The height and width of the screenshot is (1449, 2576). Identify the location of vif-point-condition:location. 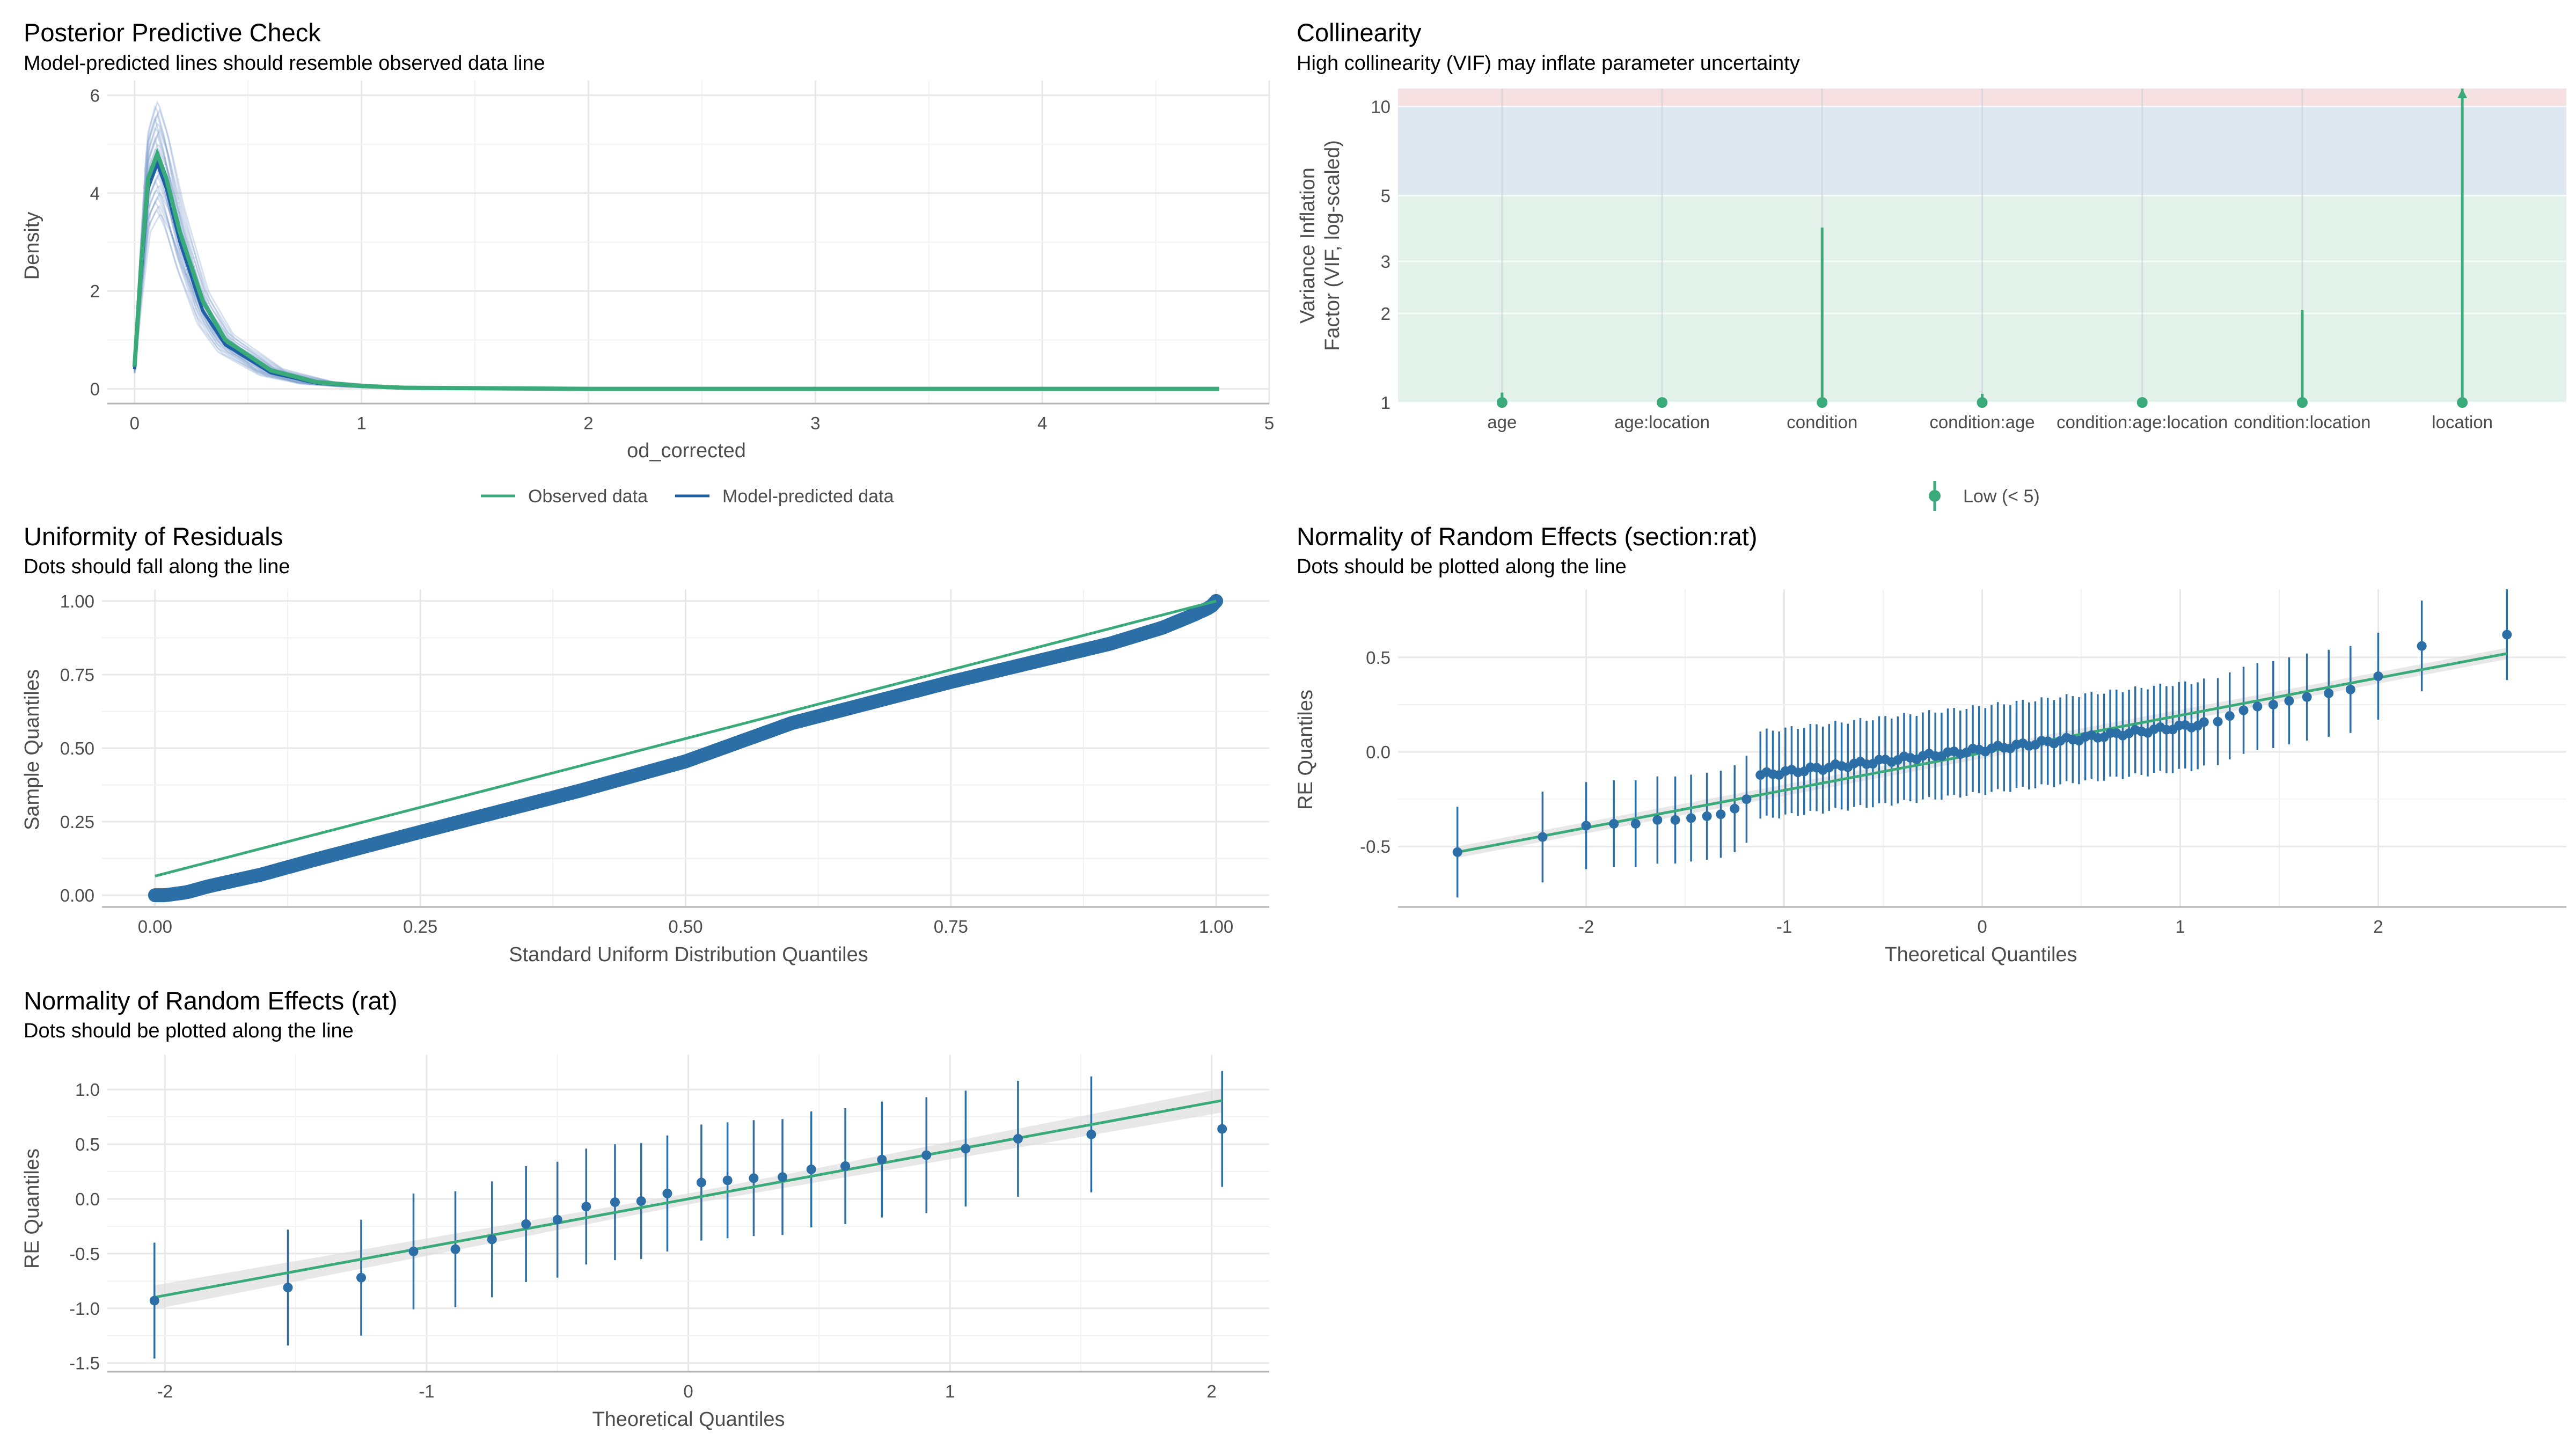
(2302, 402).